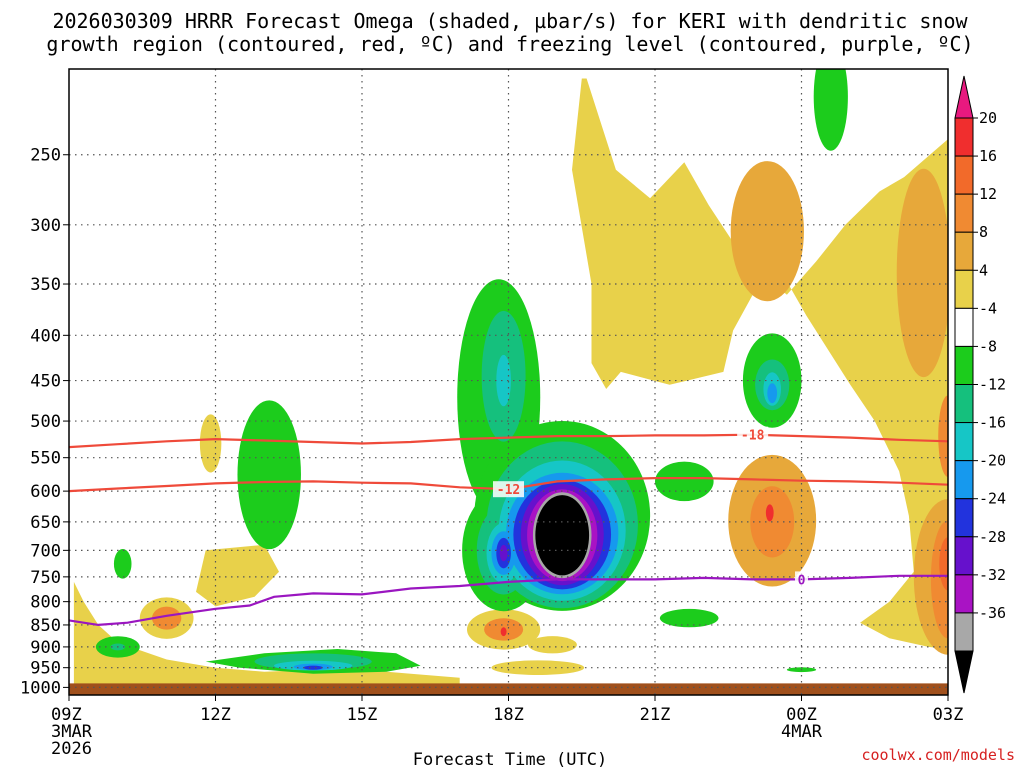 This screenshot has width=1024, height=768. I want to click on y-tick-label-450: 450, so click(45, 382).